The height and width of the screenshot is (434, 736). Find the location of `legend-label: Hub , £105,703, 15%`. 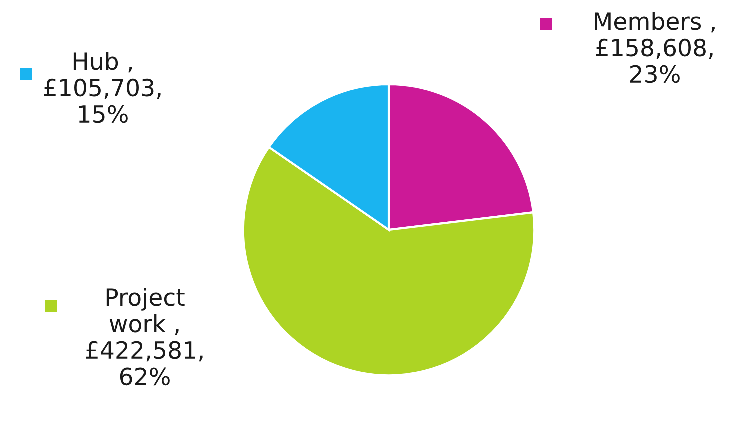

legend-label: Hub , £105,703, 15% is located at coordinates (102, 88).